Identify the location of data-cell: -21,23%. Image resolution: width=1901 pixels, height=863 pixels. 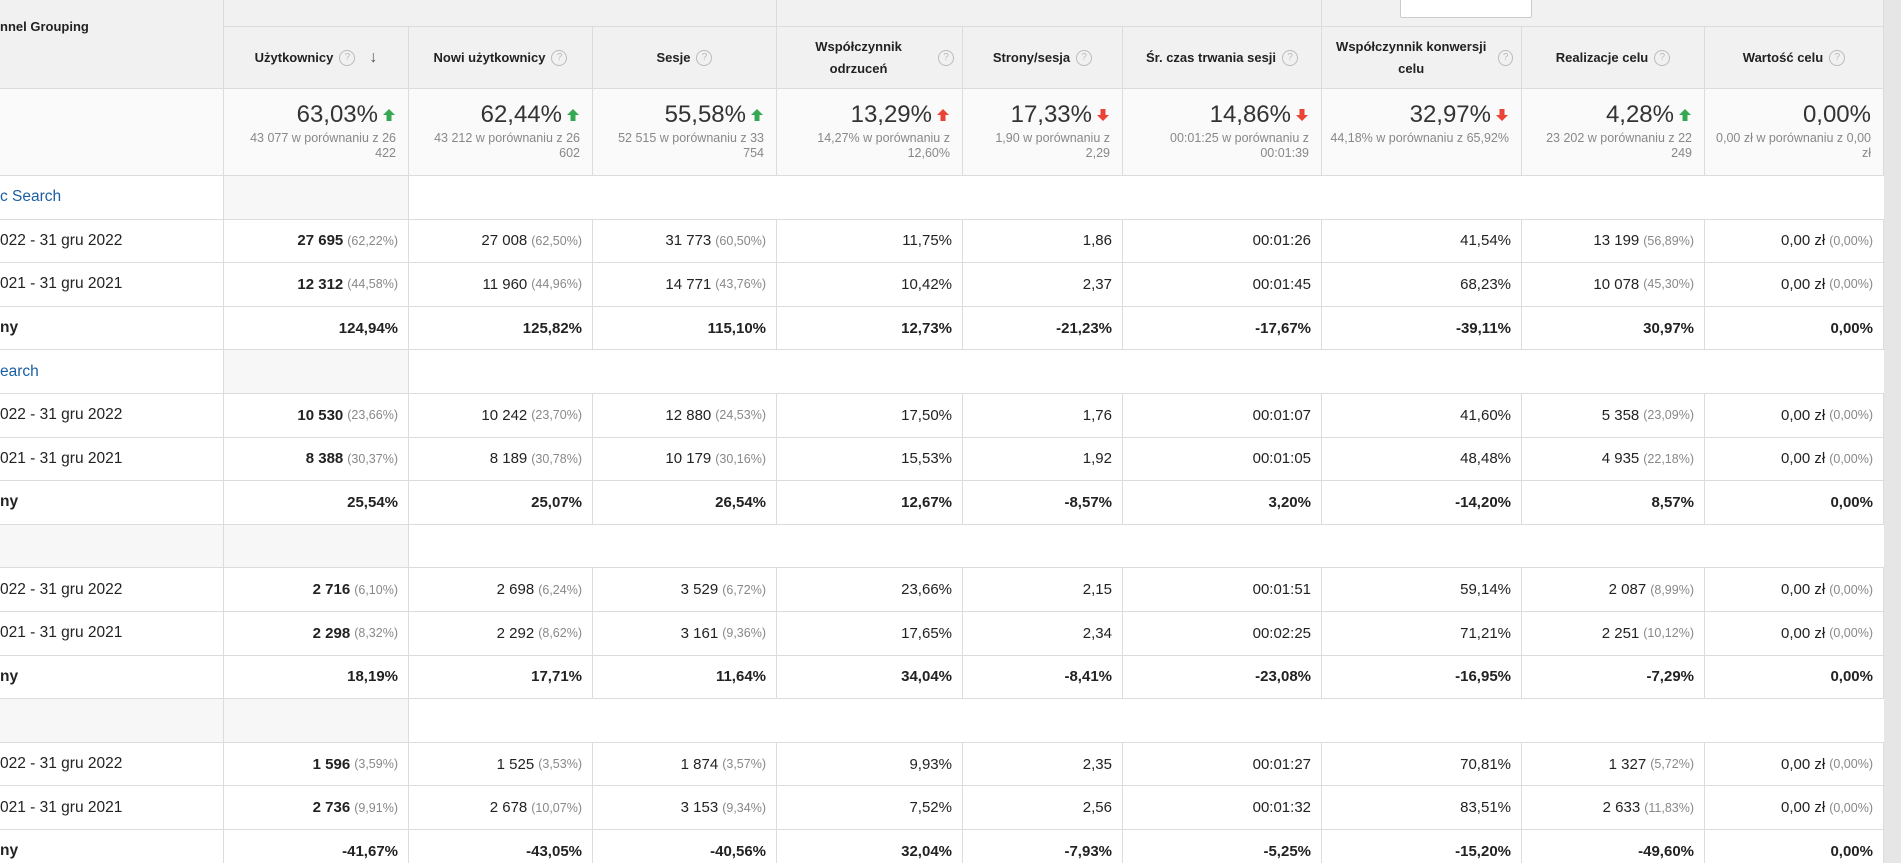
(1043, 328).